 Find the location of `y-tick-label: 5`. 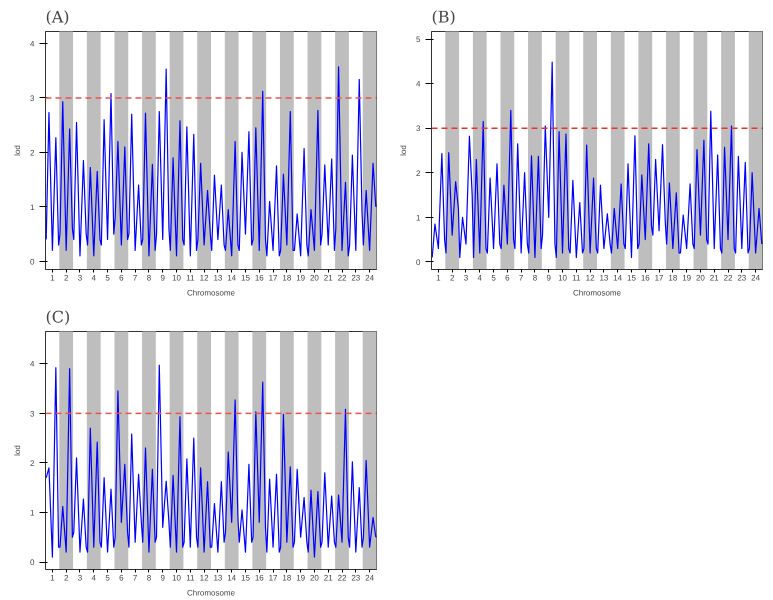

y-tick-label: 5 is located at coordinates (419, 39).